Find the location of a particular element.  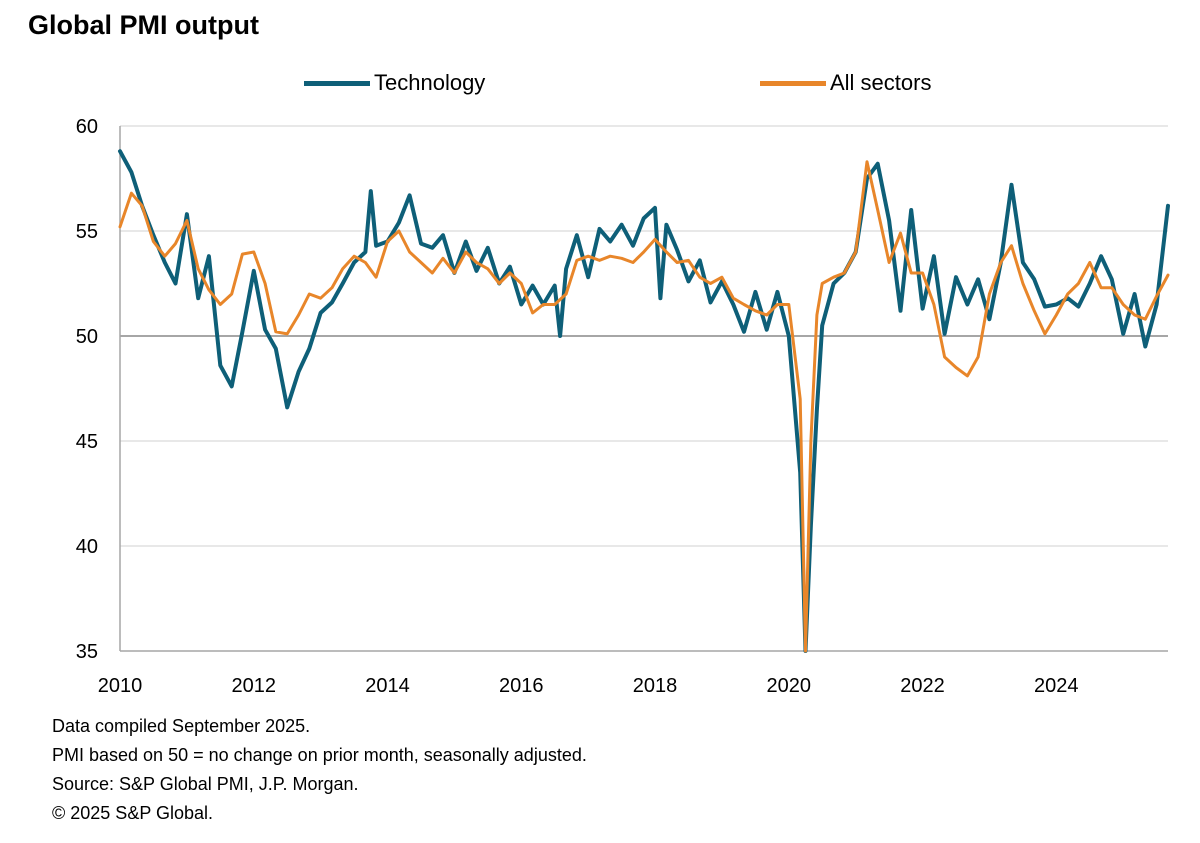

x-tick-label-2016: 2016 is located at coordinates (521, 686).